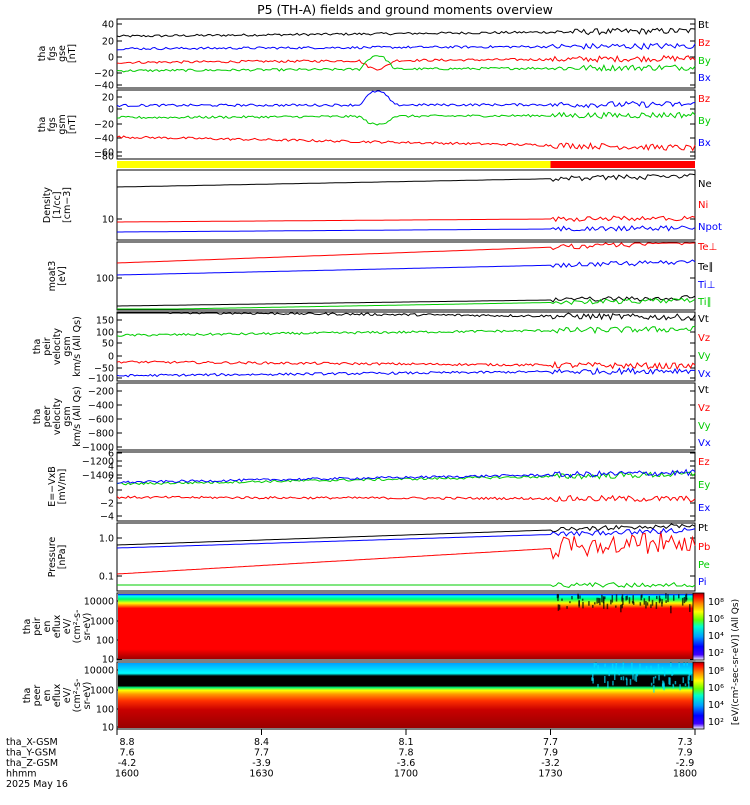  What do you see at coordinates (98, 476) in the screenshot?
I see `ytick-label: −1400` at bounding box center [98, 476].